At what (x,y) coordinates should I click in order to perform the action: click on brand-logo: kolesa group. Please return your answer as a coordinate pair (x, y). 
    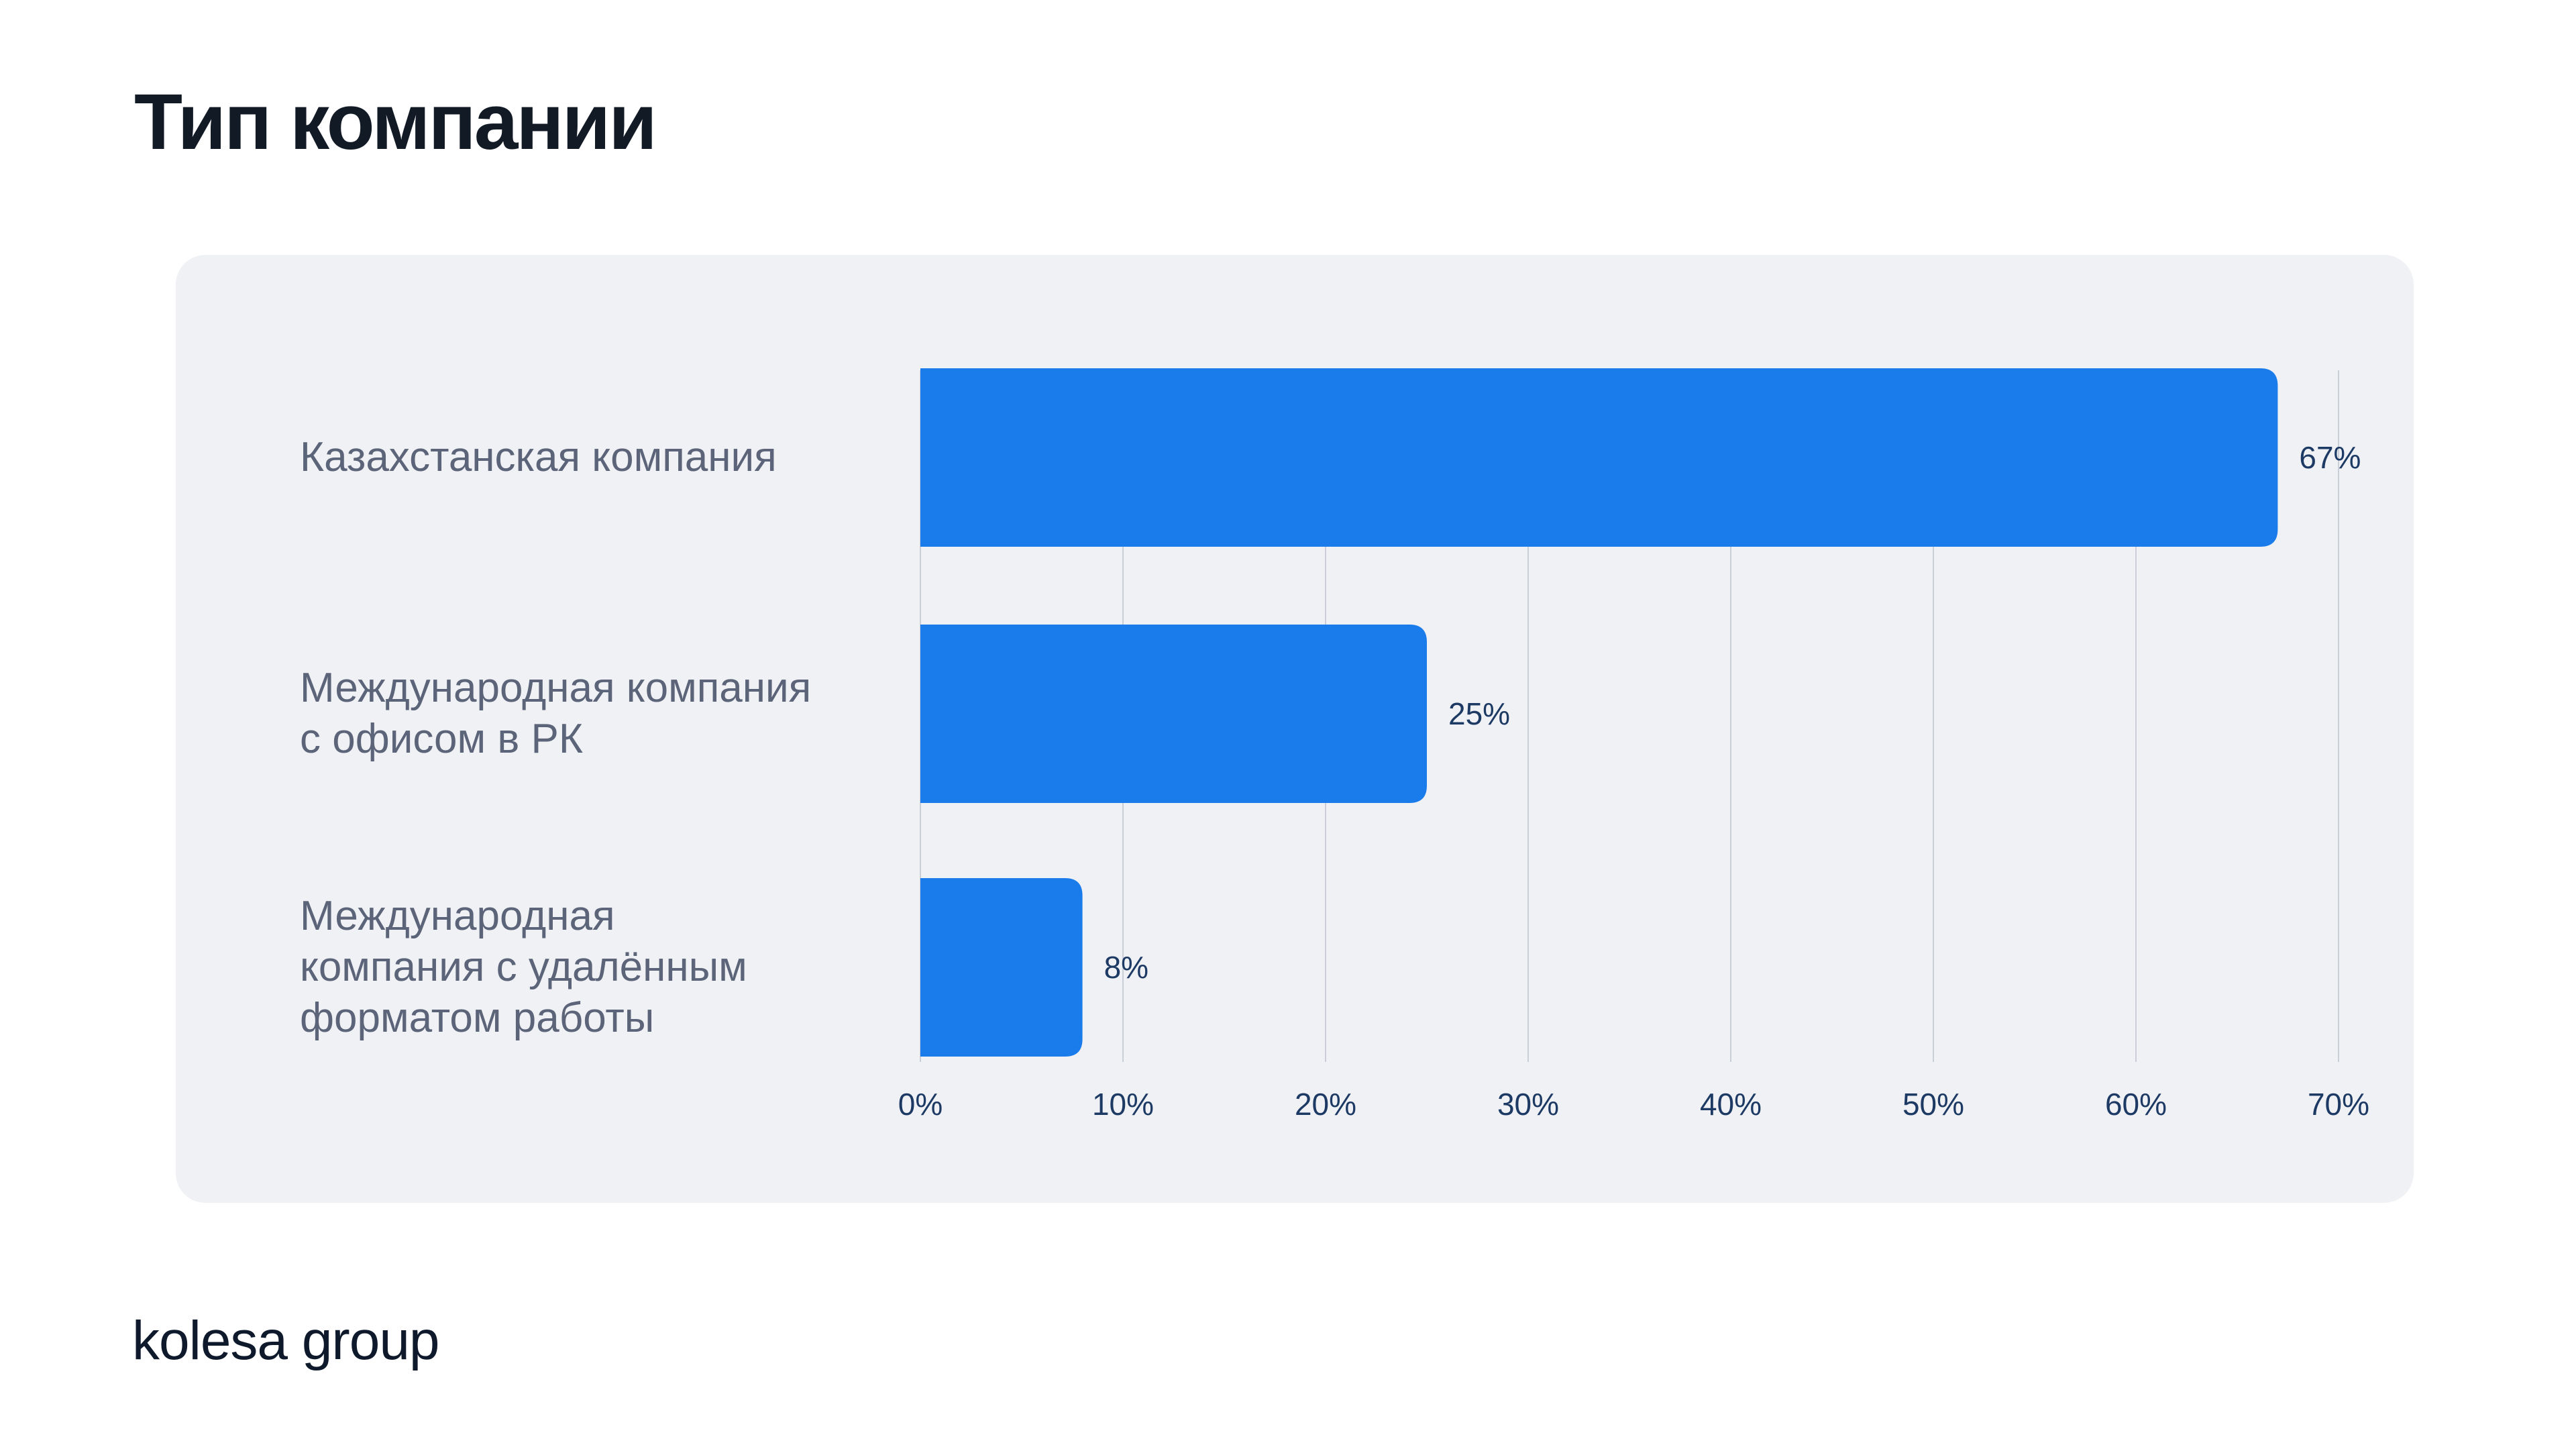
    Looking at the image, I should click on (286, 1340).